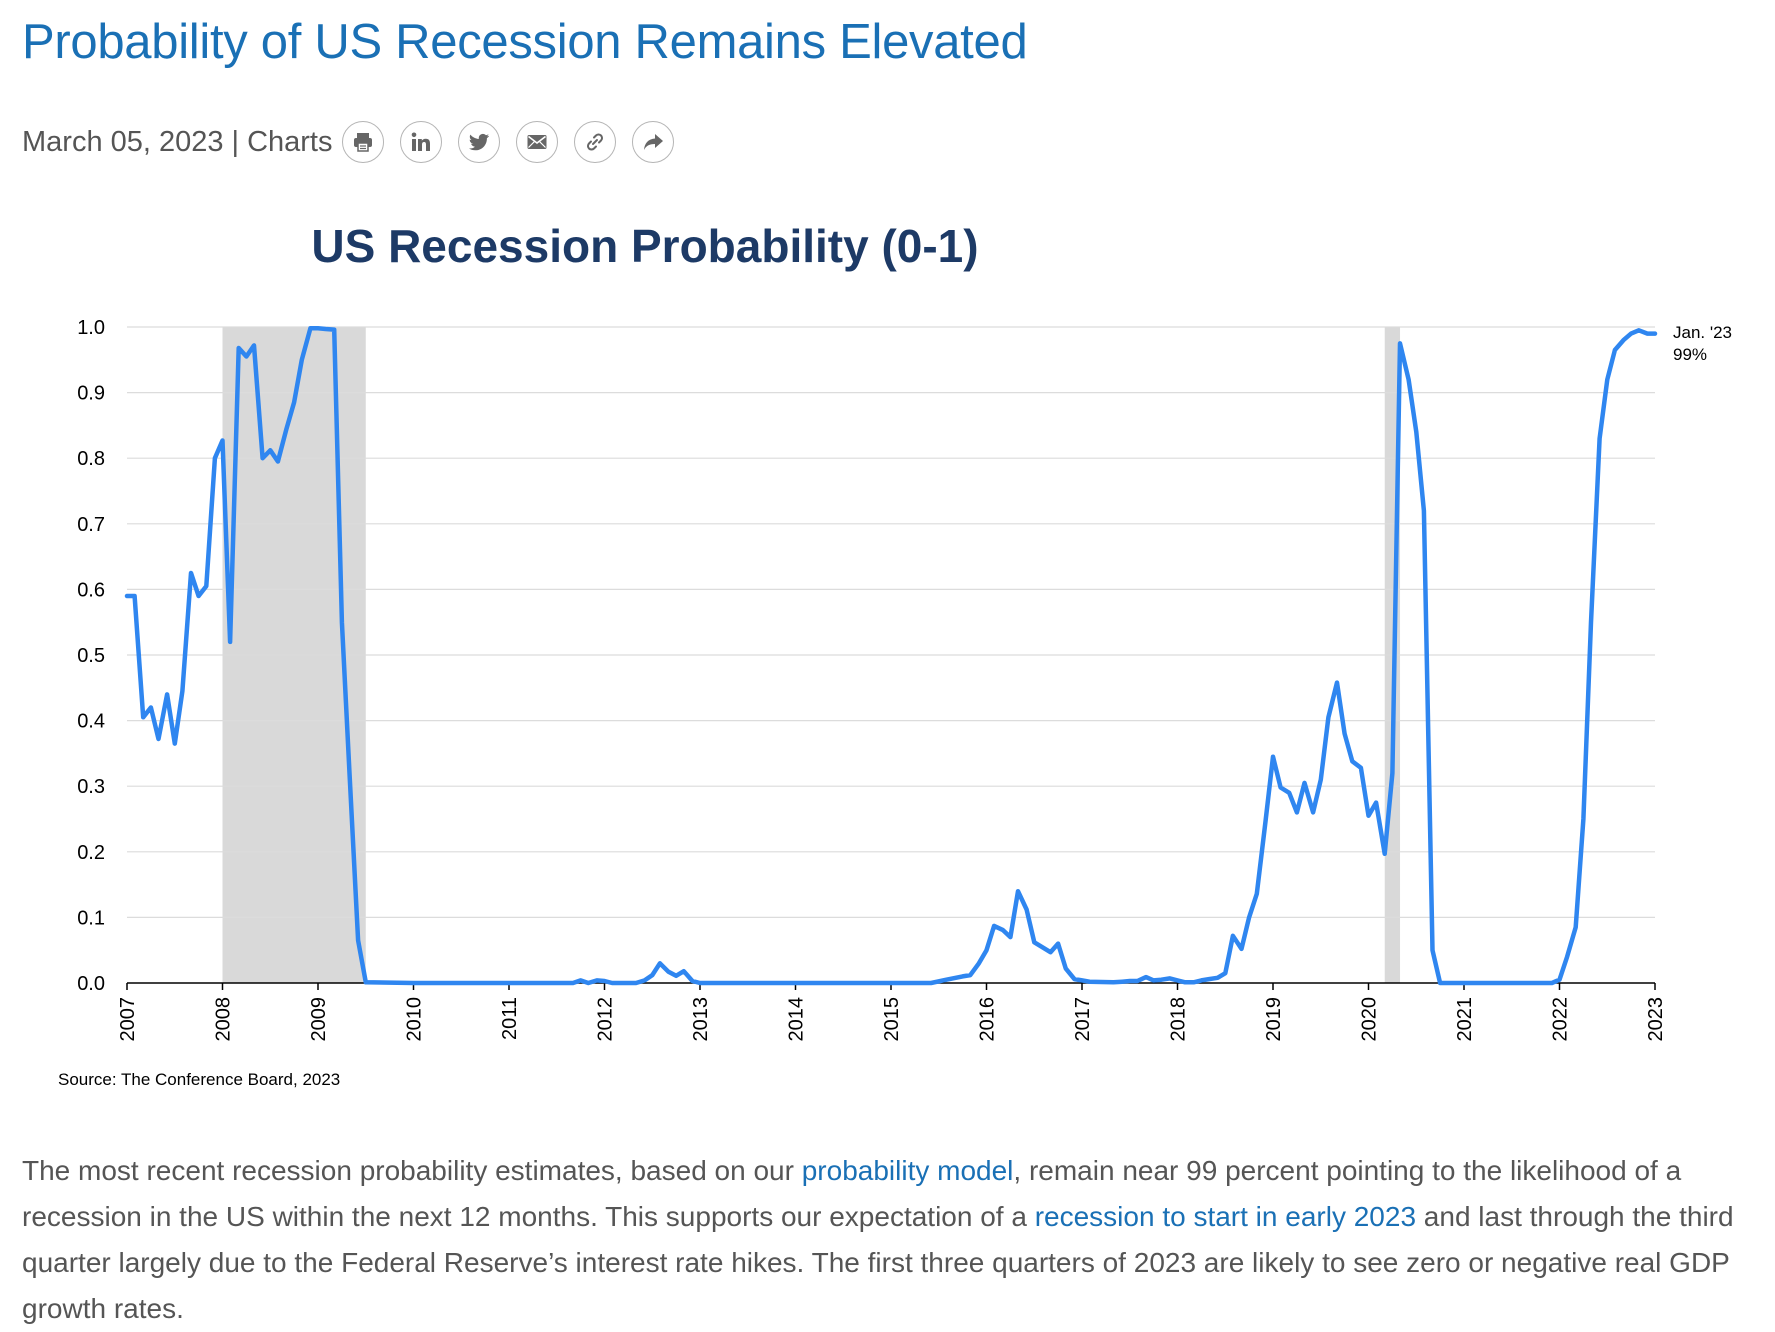 Image resolution: width=1775 pixels, height=1332 pixels. Describe the element at coordinates (415, 1019) in the screenshot. I see `x-tick-label: 2010` at that location.